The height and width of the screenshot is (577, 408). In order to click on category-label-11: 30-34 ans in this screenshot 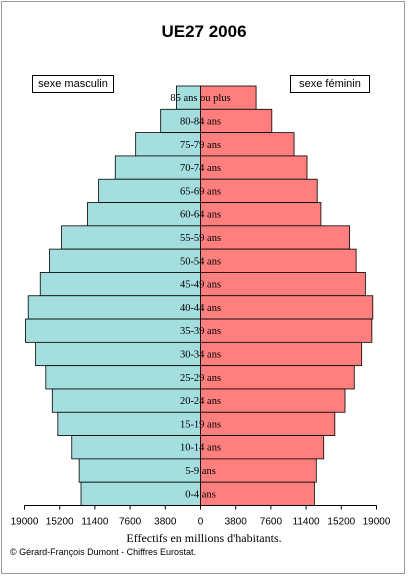, I will do `click(200, 355)`.